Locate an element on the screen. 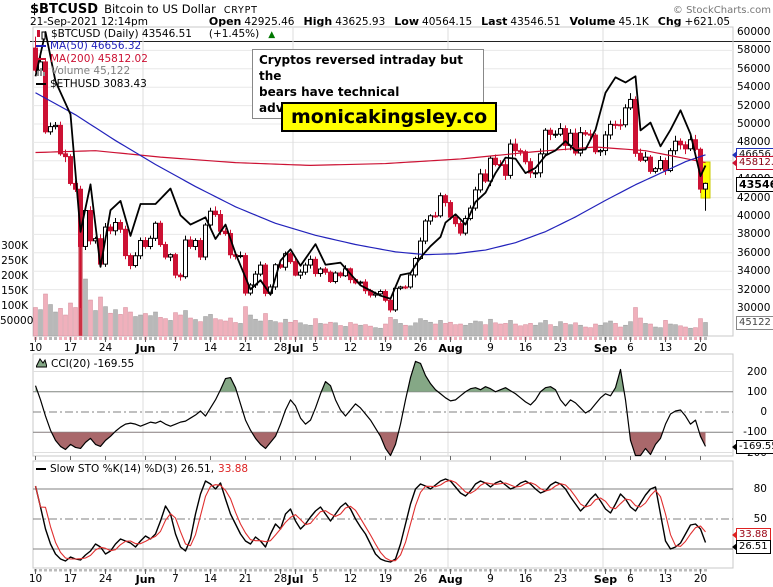 This screenshot has width=773, height=587. price-axis-label: 50000 is located at coordinates (754, 124).